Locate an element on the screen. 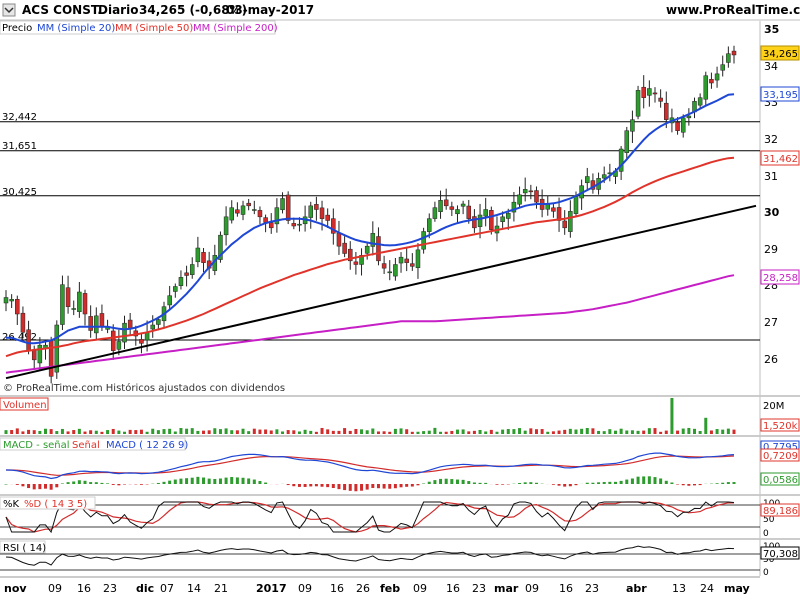  tag-mm50: 31,462 is located at coordinates (780, 159).